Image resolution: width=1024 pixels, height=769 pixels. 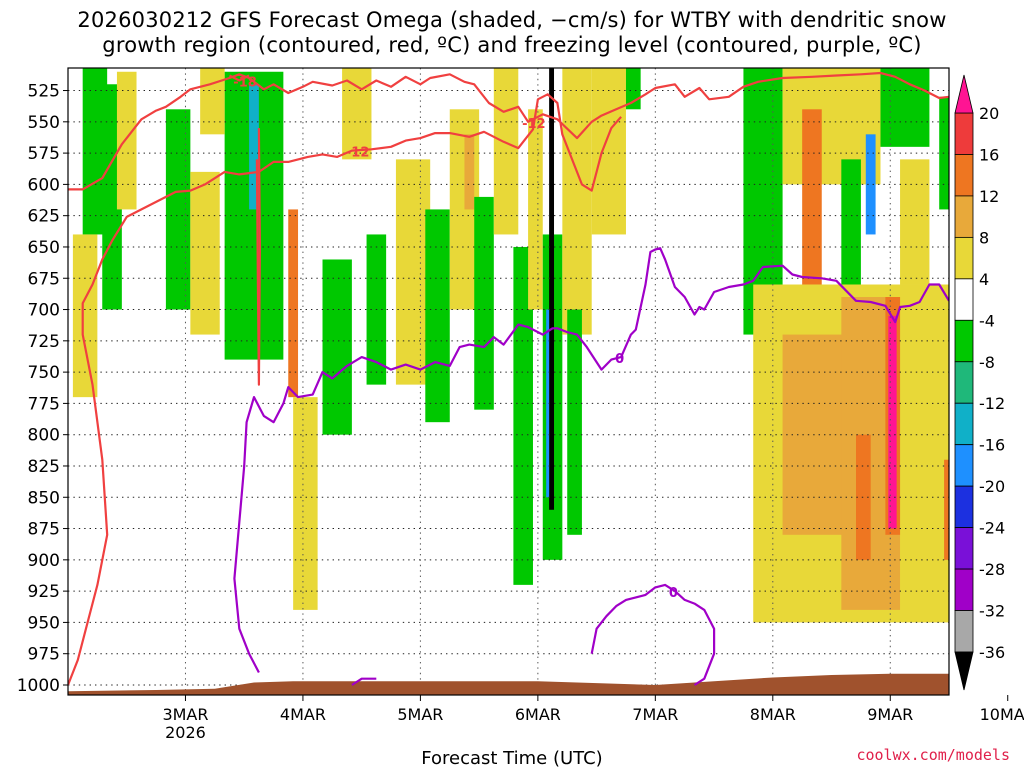 I want to click on dgz-contour-label-1: -18, so click(x=244, y=83).